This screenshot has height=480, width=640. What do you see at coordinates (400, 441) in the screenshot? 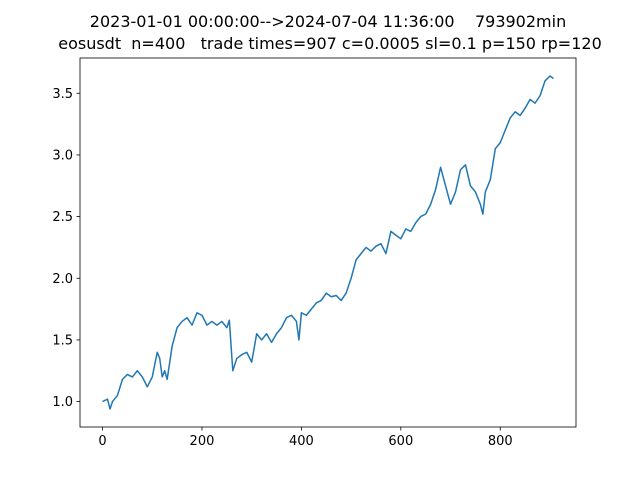
I see `x-tick-label: 600` at bounding box center [400, 441].